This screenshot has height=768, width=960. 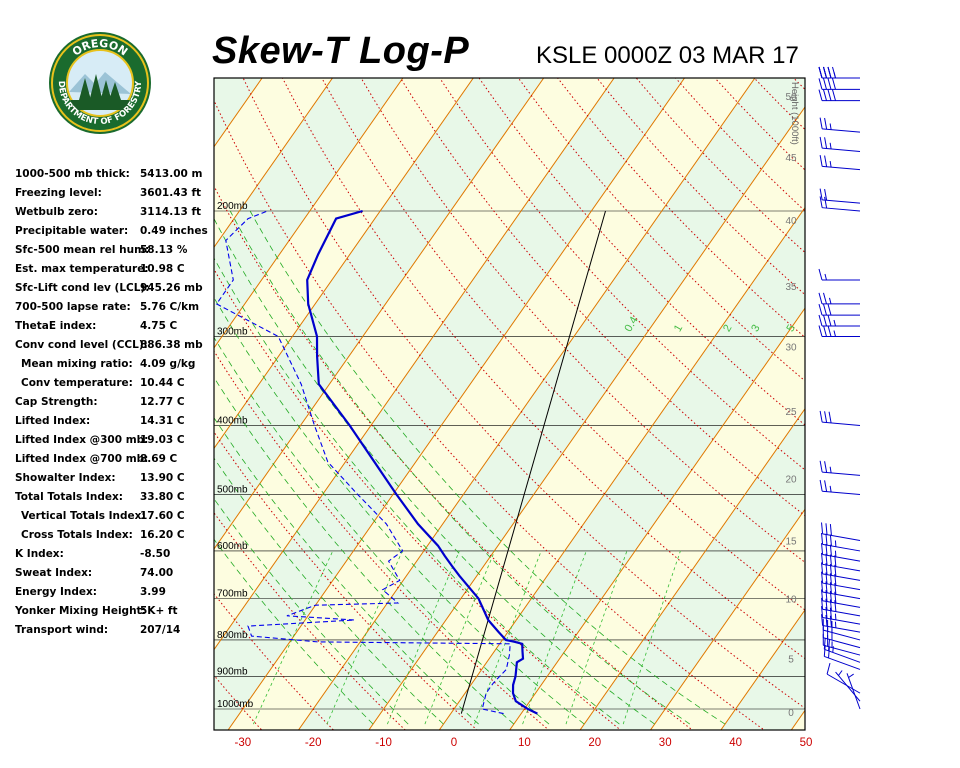 I want to click on index-value: 17.60 C, so click(x=162, y=516).